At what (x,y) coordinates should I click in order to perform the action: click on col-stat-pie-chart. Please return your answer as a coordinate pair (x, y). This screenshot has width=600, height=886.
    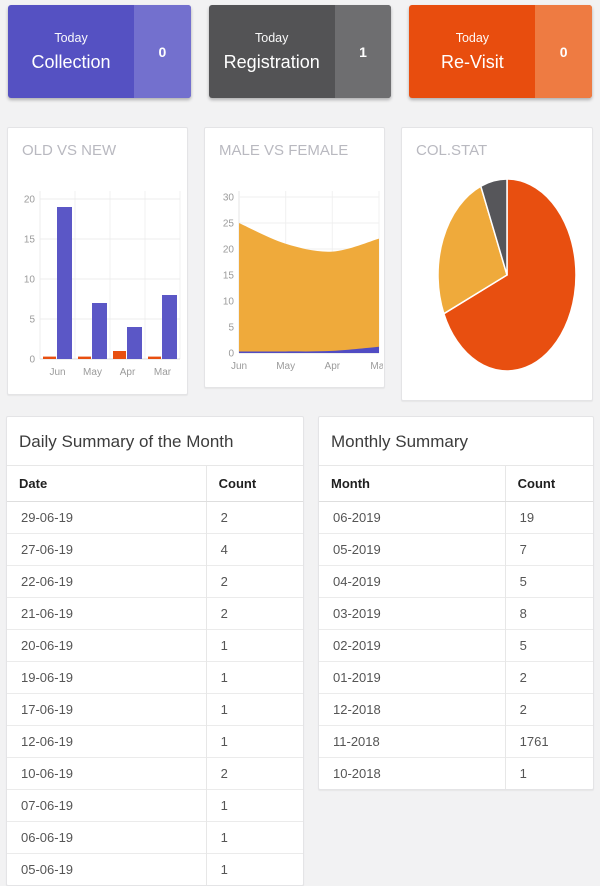
    Looking at the image, I should click on (507, 275).